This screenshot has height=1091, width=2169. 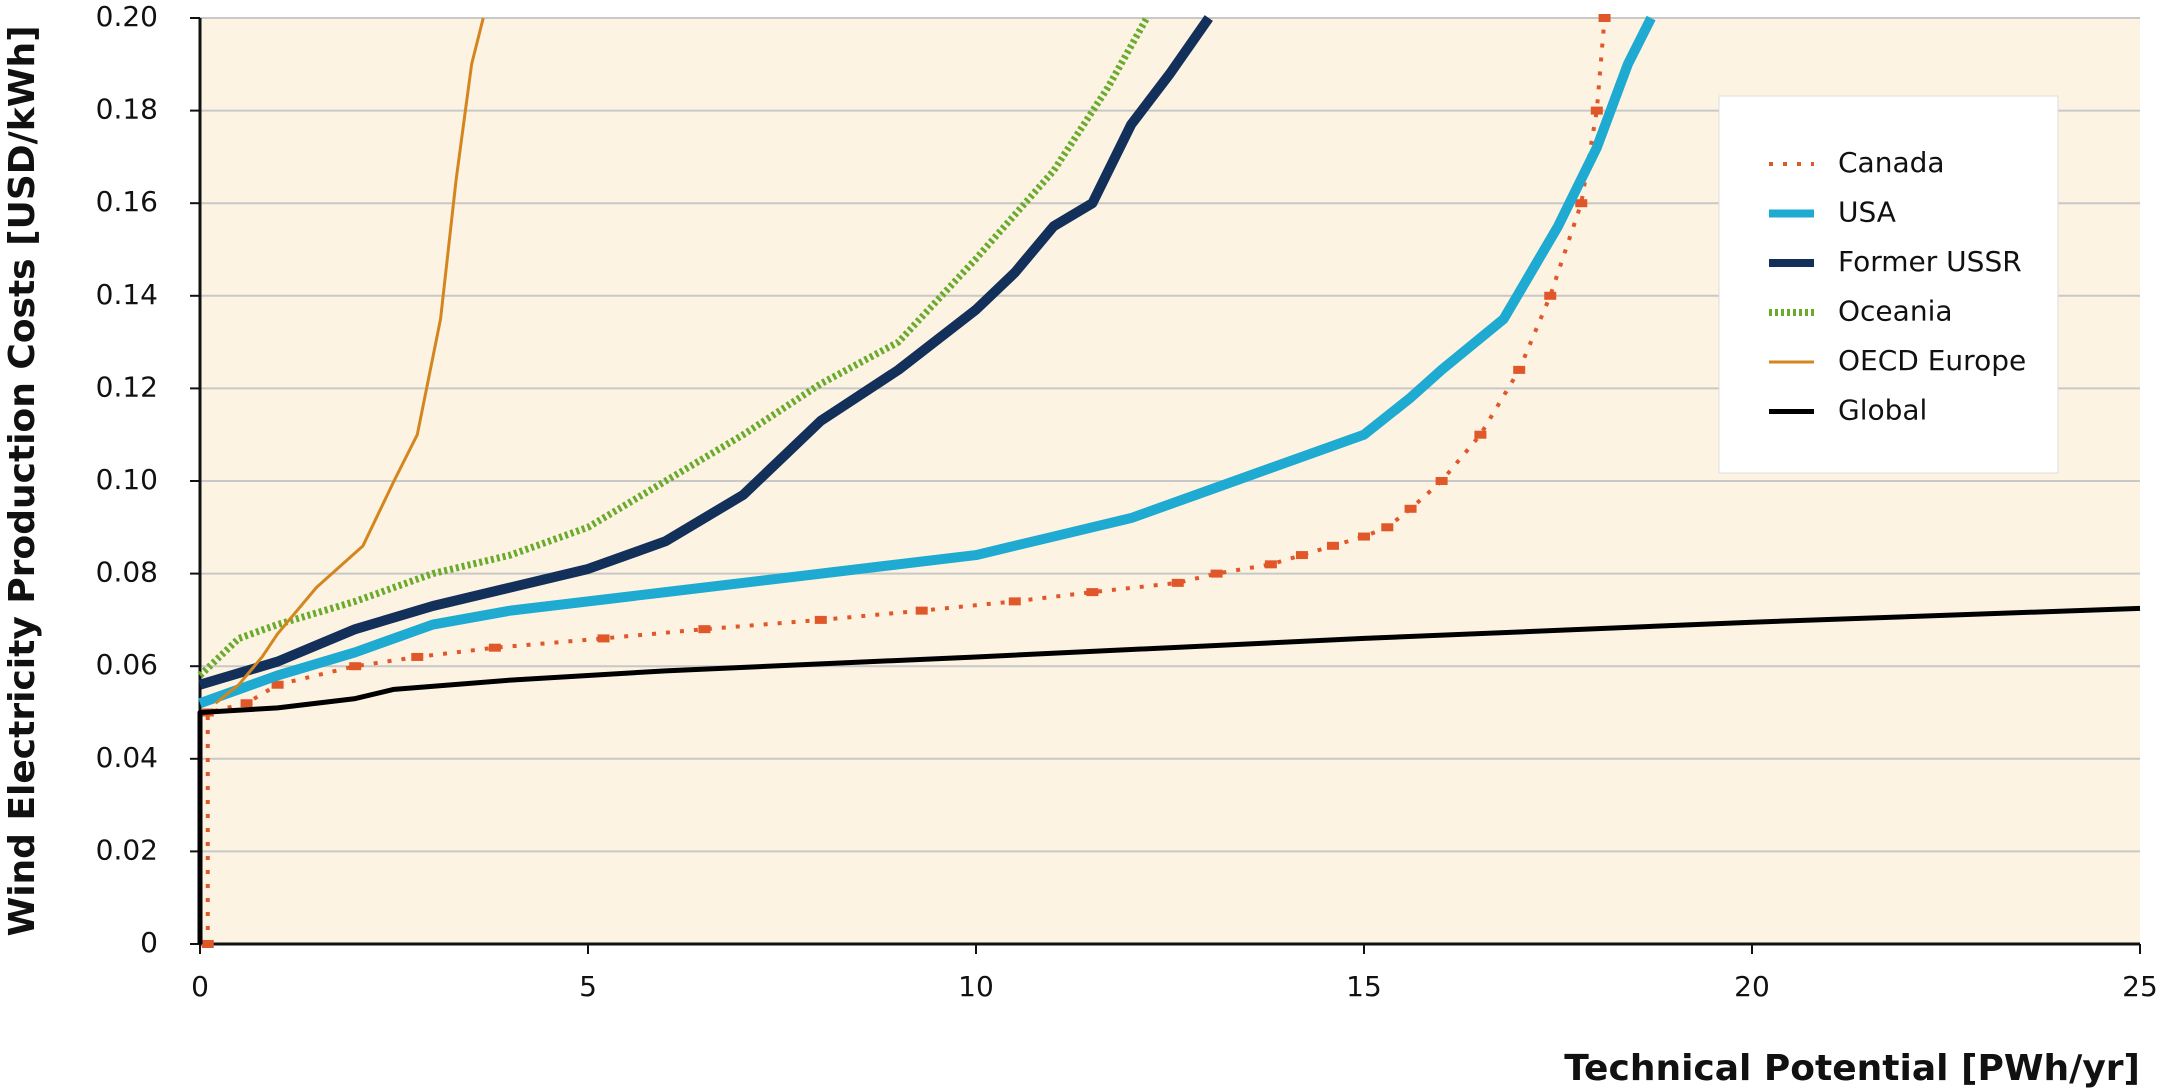 I want to click on x-tick-label: 0, so click(x=200, y=986).